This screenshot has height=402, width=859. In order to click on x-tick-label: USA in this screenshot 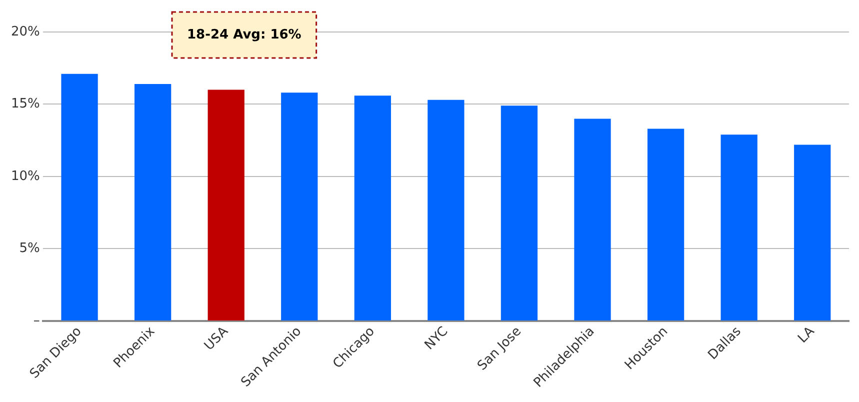, I will do `click(217, 339)`.